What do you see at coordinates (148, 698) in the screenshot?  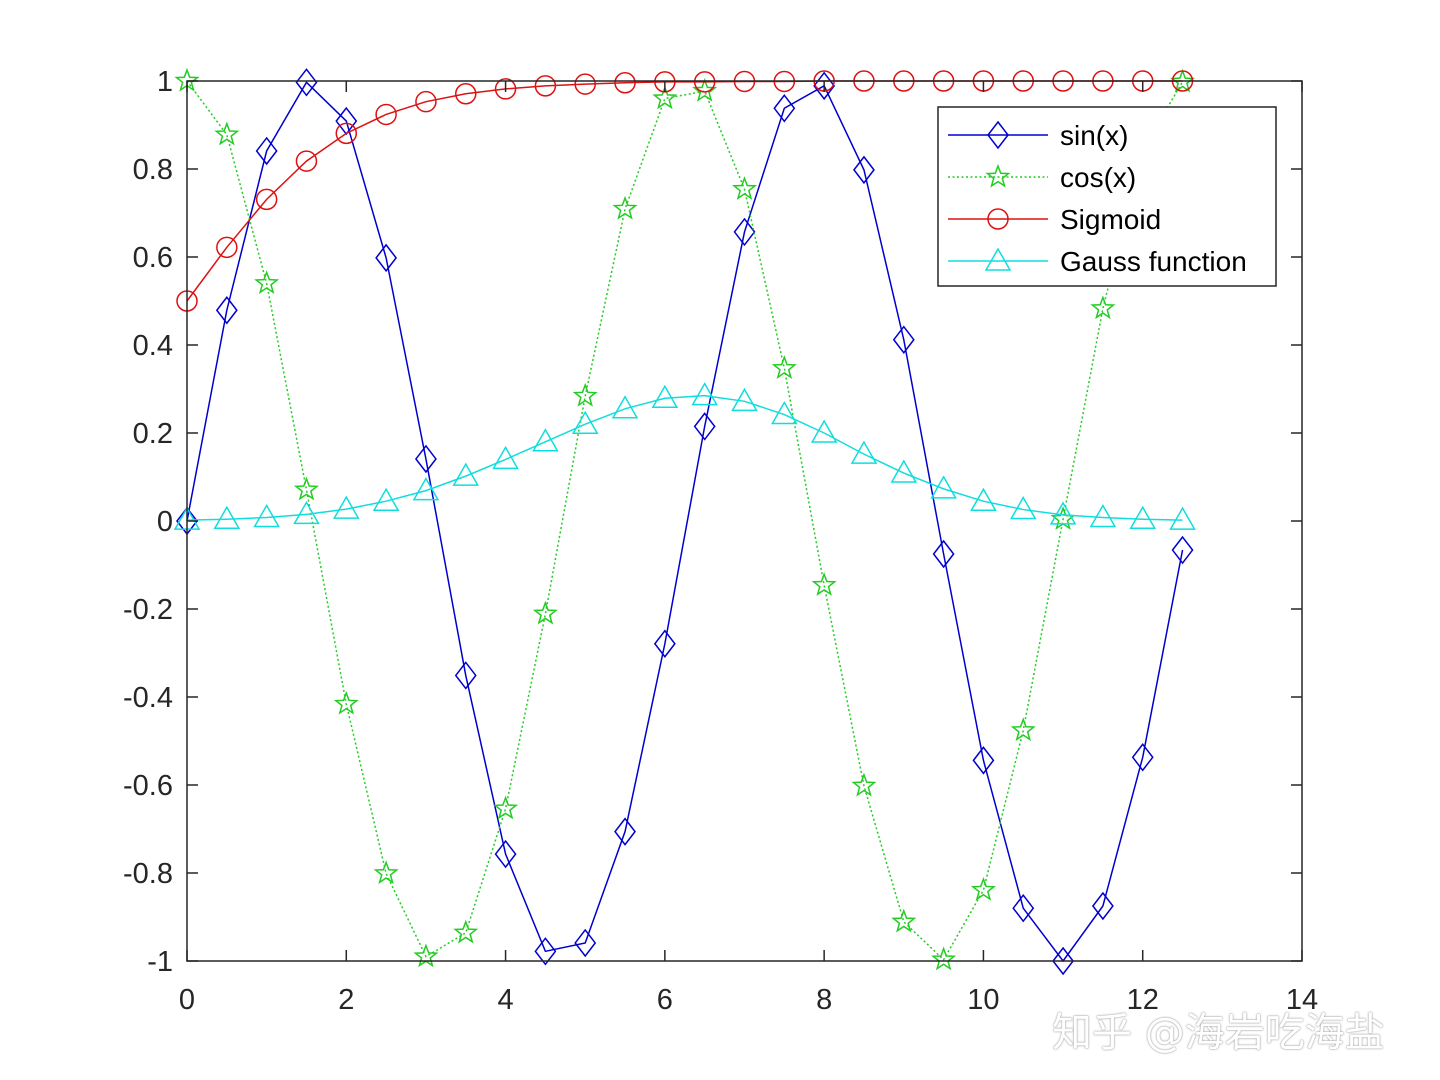 I see `y-tick-label: -0.4` at bounding box center [148, 698].